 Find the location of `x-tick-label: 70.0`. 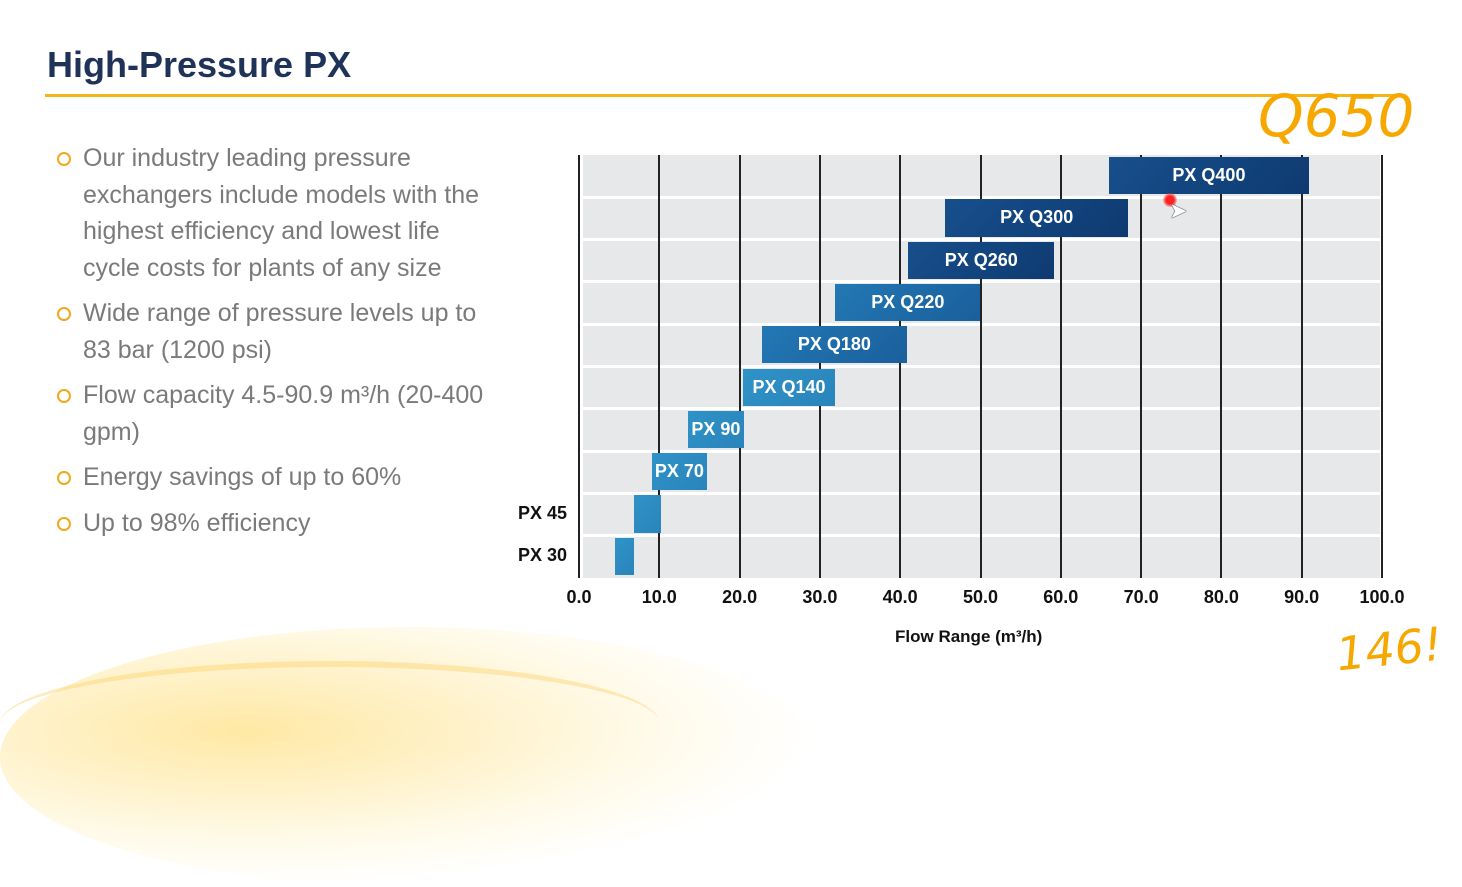

x-tick-label: 70.0 is located at coordinates (1141, 597).